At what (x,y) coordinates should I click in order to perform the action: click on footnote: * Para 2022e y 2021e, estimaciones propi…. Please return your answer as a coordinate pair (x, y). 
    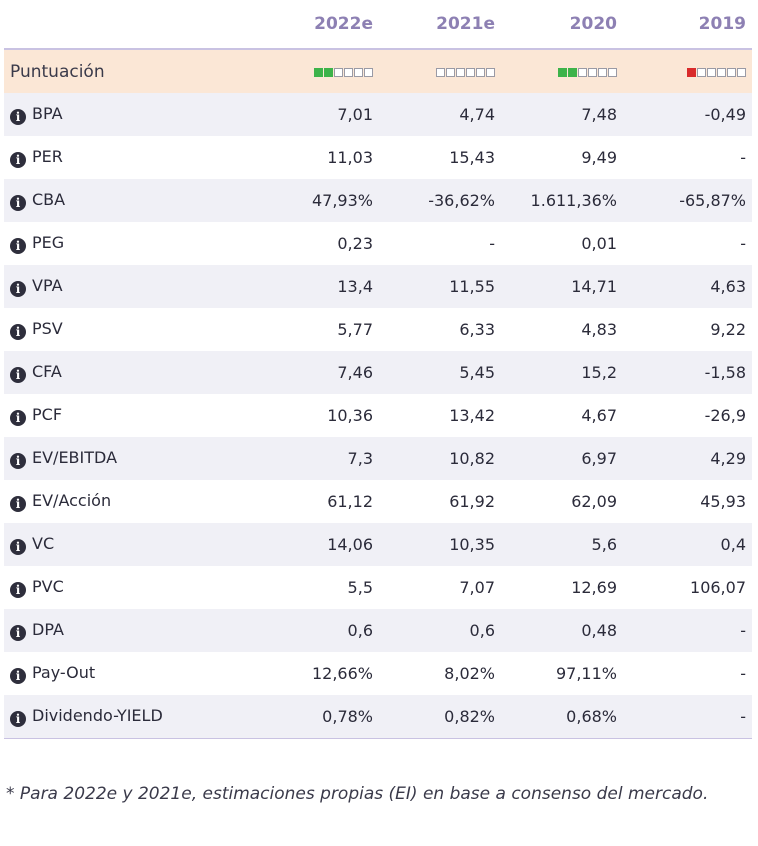
    Looking at the image, I should click on (357, 794).